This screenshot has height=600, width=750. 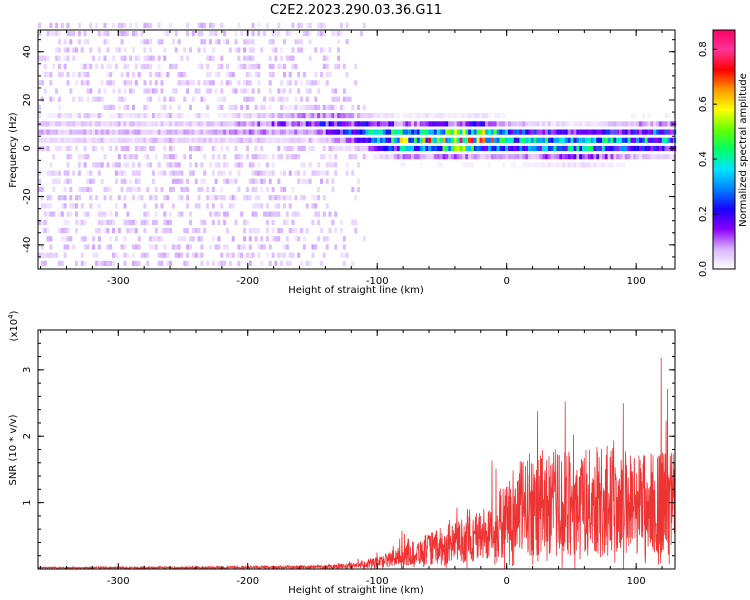 What do you see at coordinates (27, 370) in the screenshot?
I see `y-tick-label: 3` at bounding box center [27, 370].